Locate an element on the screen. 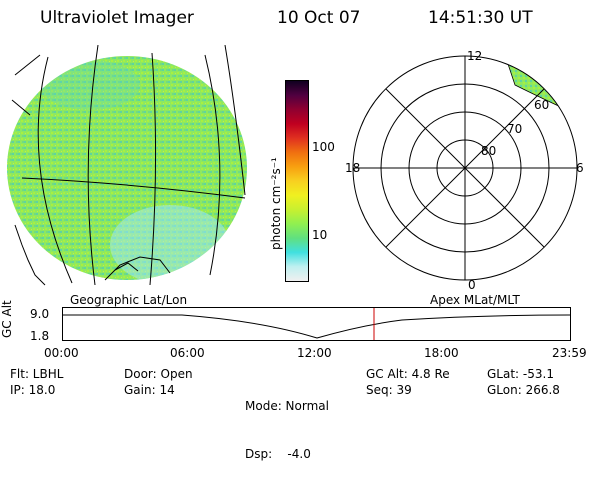  seq-value: Seq: 39 is located at coordinates (389, 390).